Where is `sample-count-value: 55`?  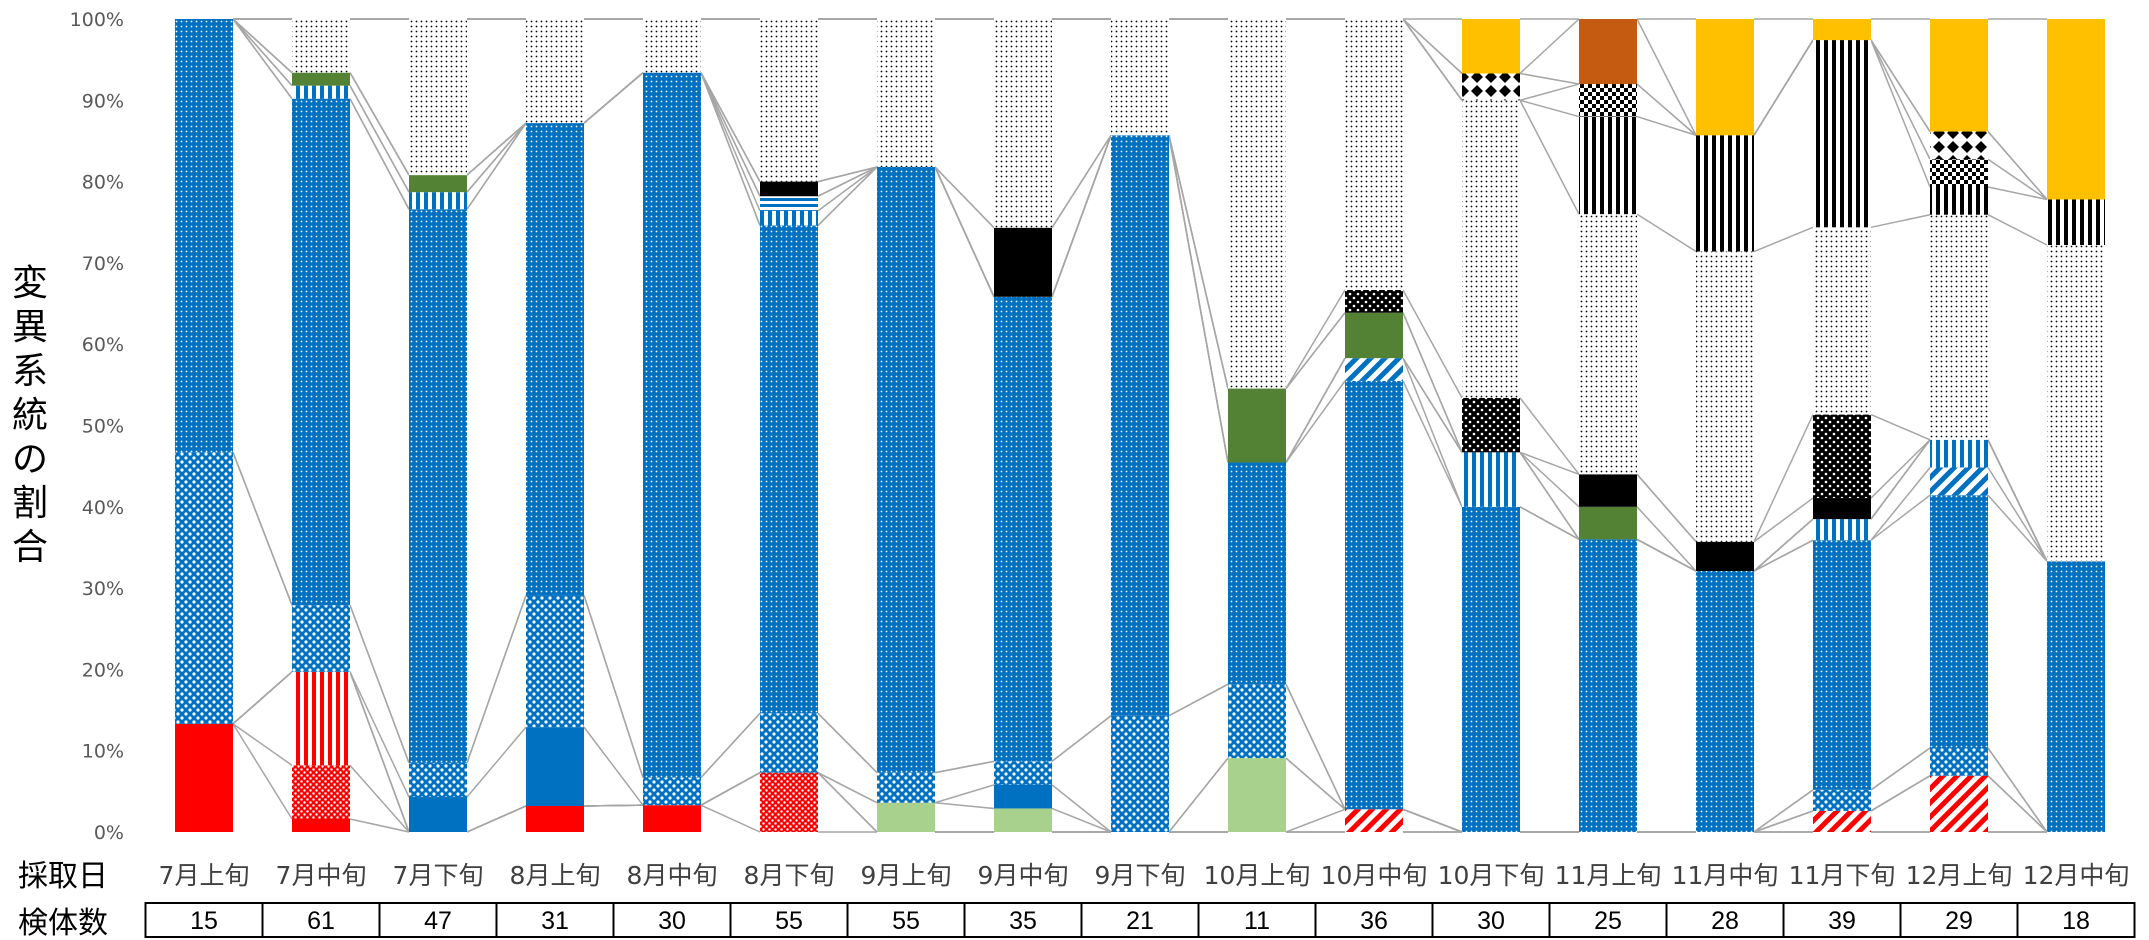 sample-count-value: 55 is located at coordinates (906, 921).